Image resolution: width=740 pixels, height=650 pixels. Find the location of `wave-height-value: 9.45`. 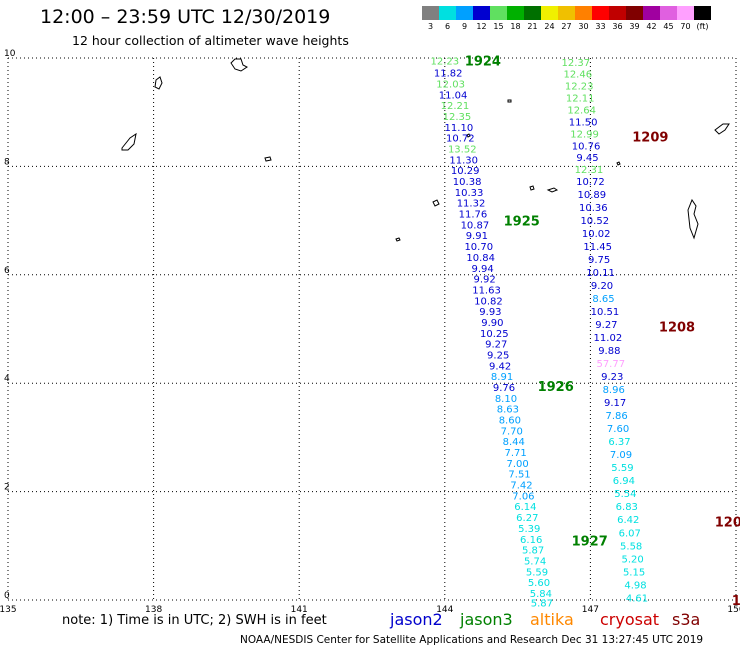

wave-height-value: 9.45 is located at coordinates (587, 158).